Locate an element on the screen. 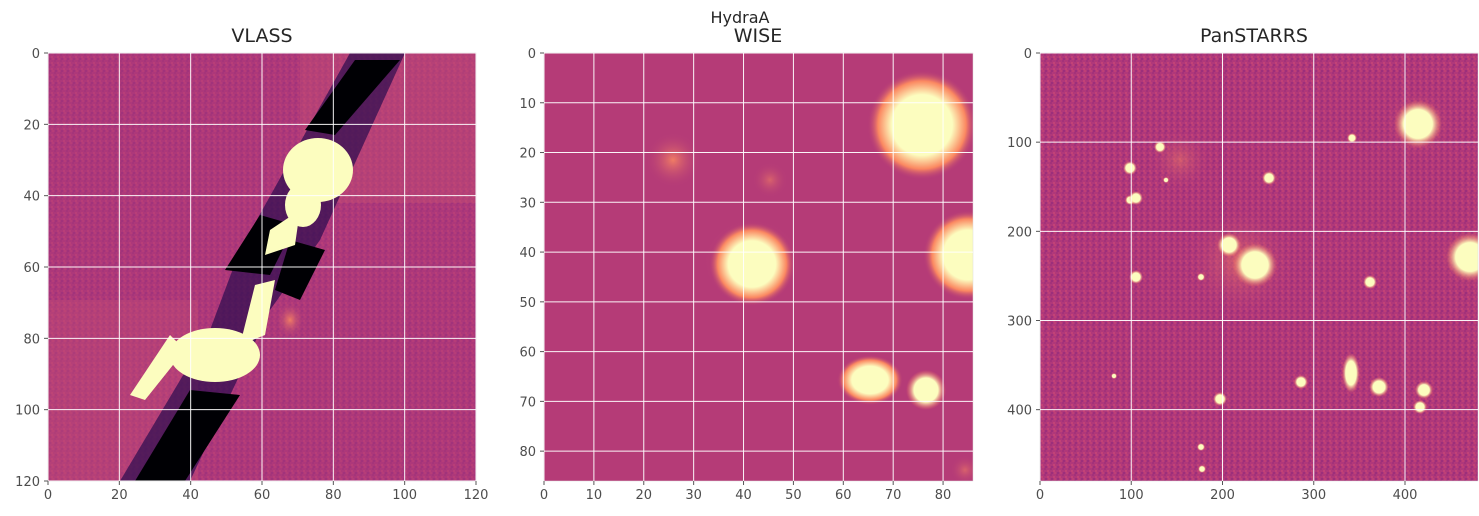  y-tick-label: 300 is located at coordinates (1019, 322).